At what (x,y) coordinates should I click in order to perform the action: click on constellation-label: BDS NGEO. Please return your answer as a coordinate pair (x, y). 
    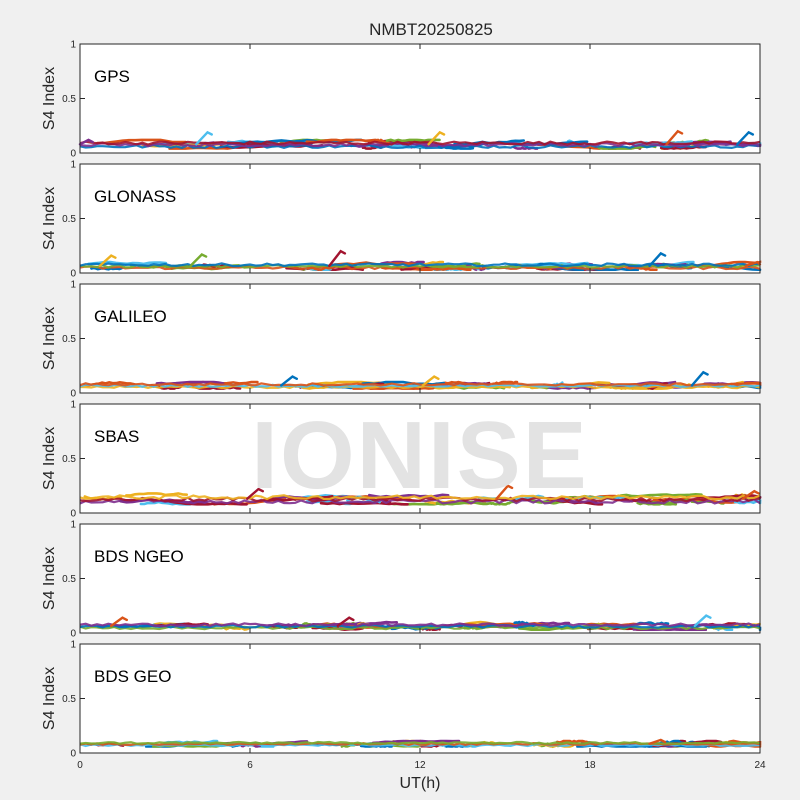
    Looking at the image, I should click on (139, 556).